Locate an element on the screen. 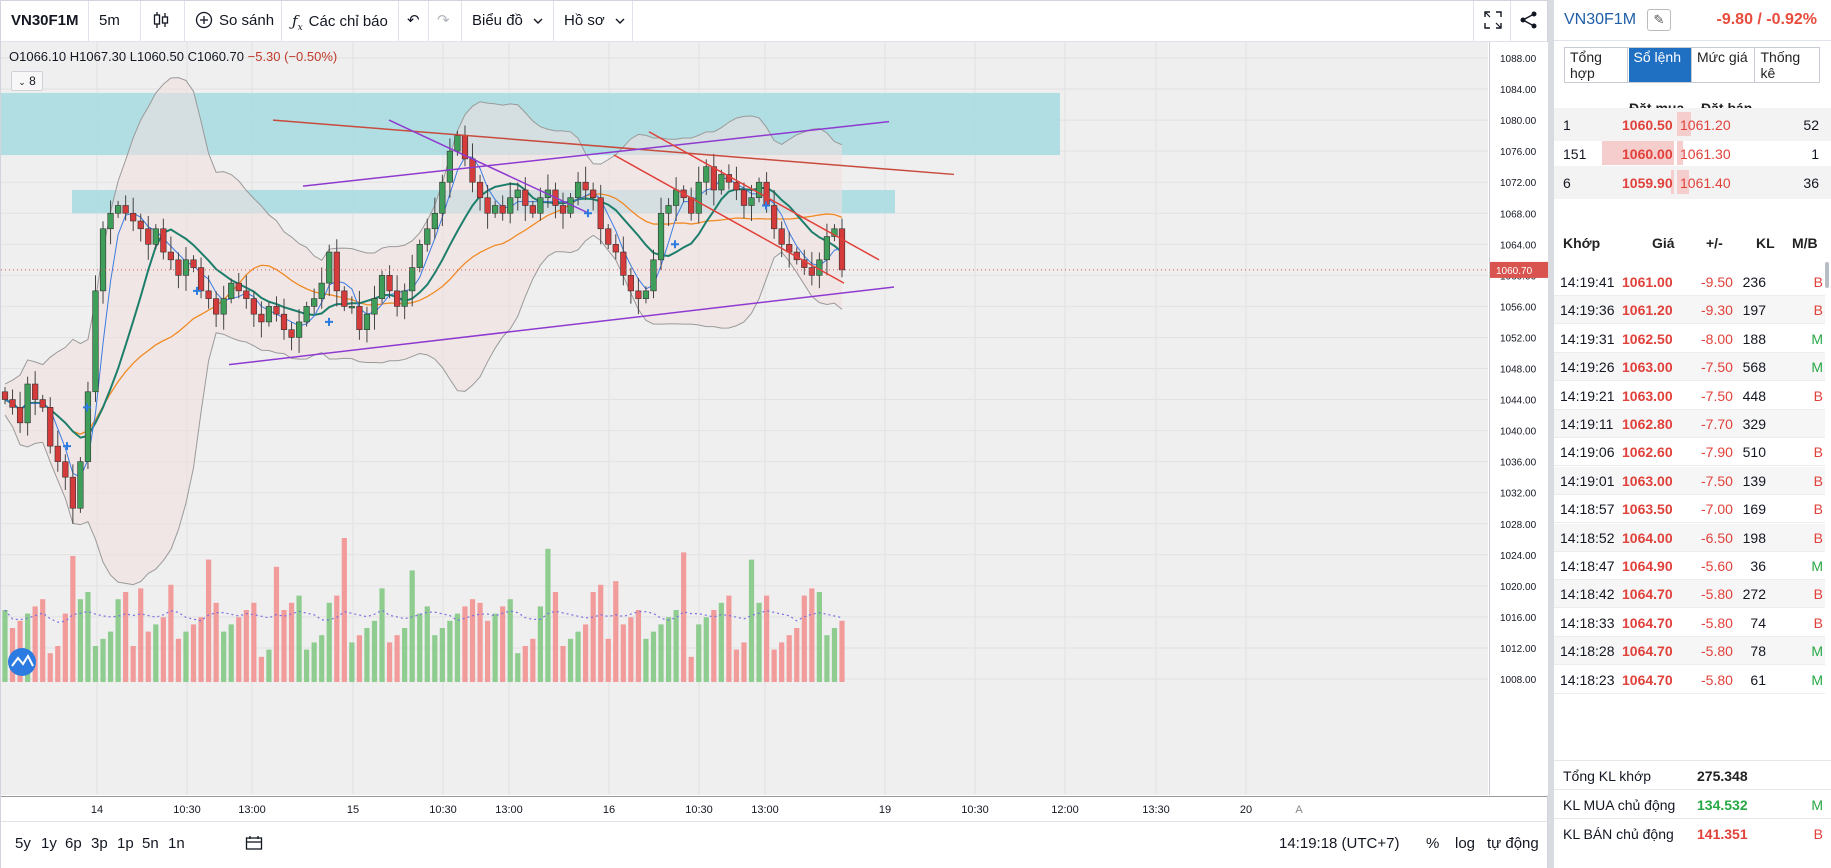 This screenshot has width=1831, height=868. trade-row: 14:18:33 1064.70 -5.80 74 B is located at coordinates (1689, 623).